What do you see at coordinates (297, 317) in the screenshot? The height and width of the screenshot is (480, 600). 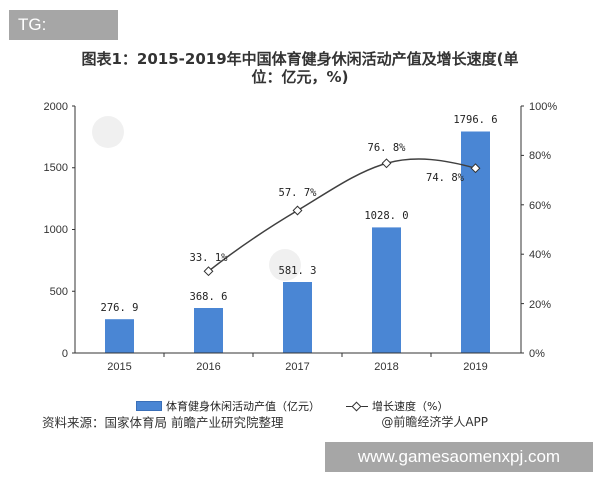 I see `bar-2017` at bounding box center [297, 317].